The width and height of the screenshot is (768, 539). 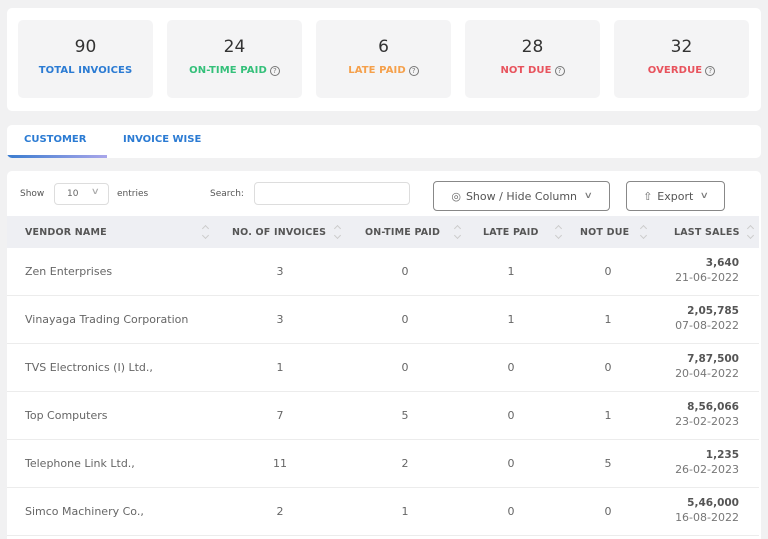 I want to click on export-button: ⇧ Export ∨, so click(x=675, y=196).